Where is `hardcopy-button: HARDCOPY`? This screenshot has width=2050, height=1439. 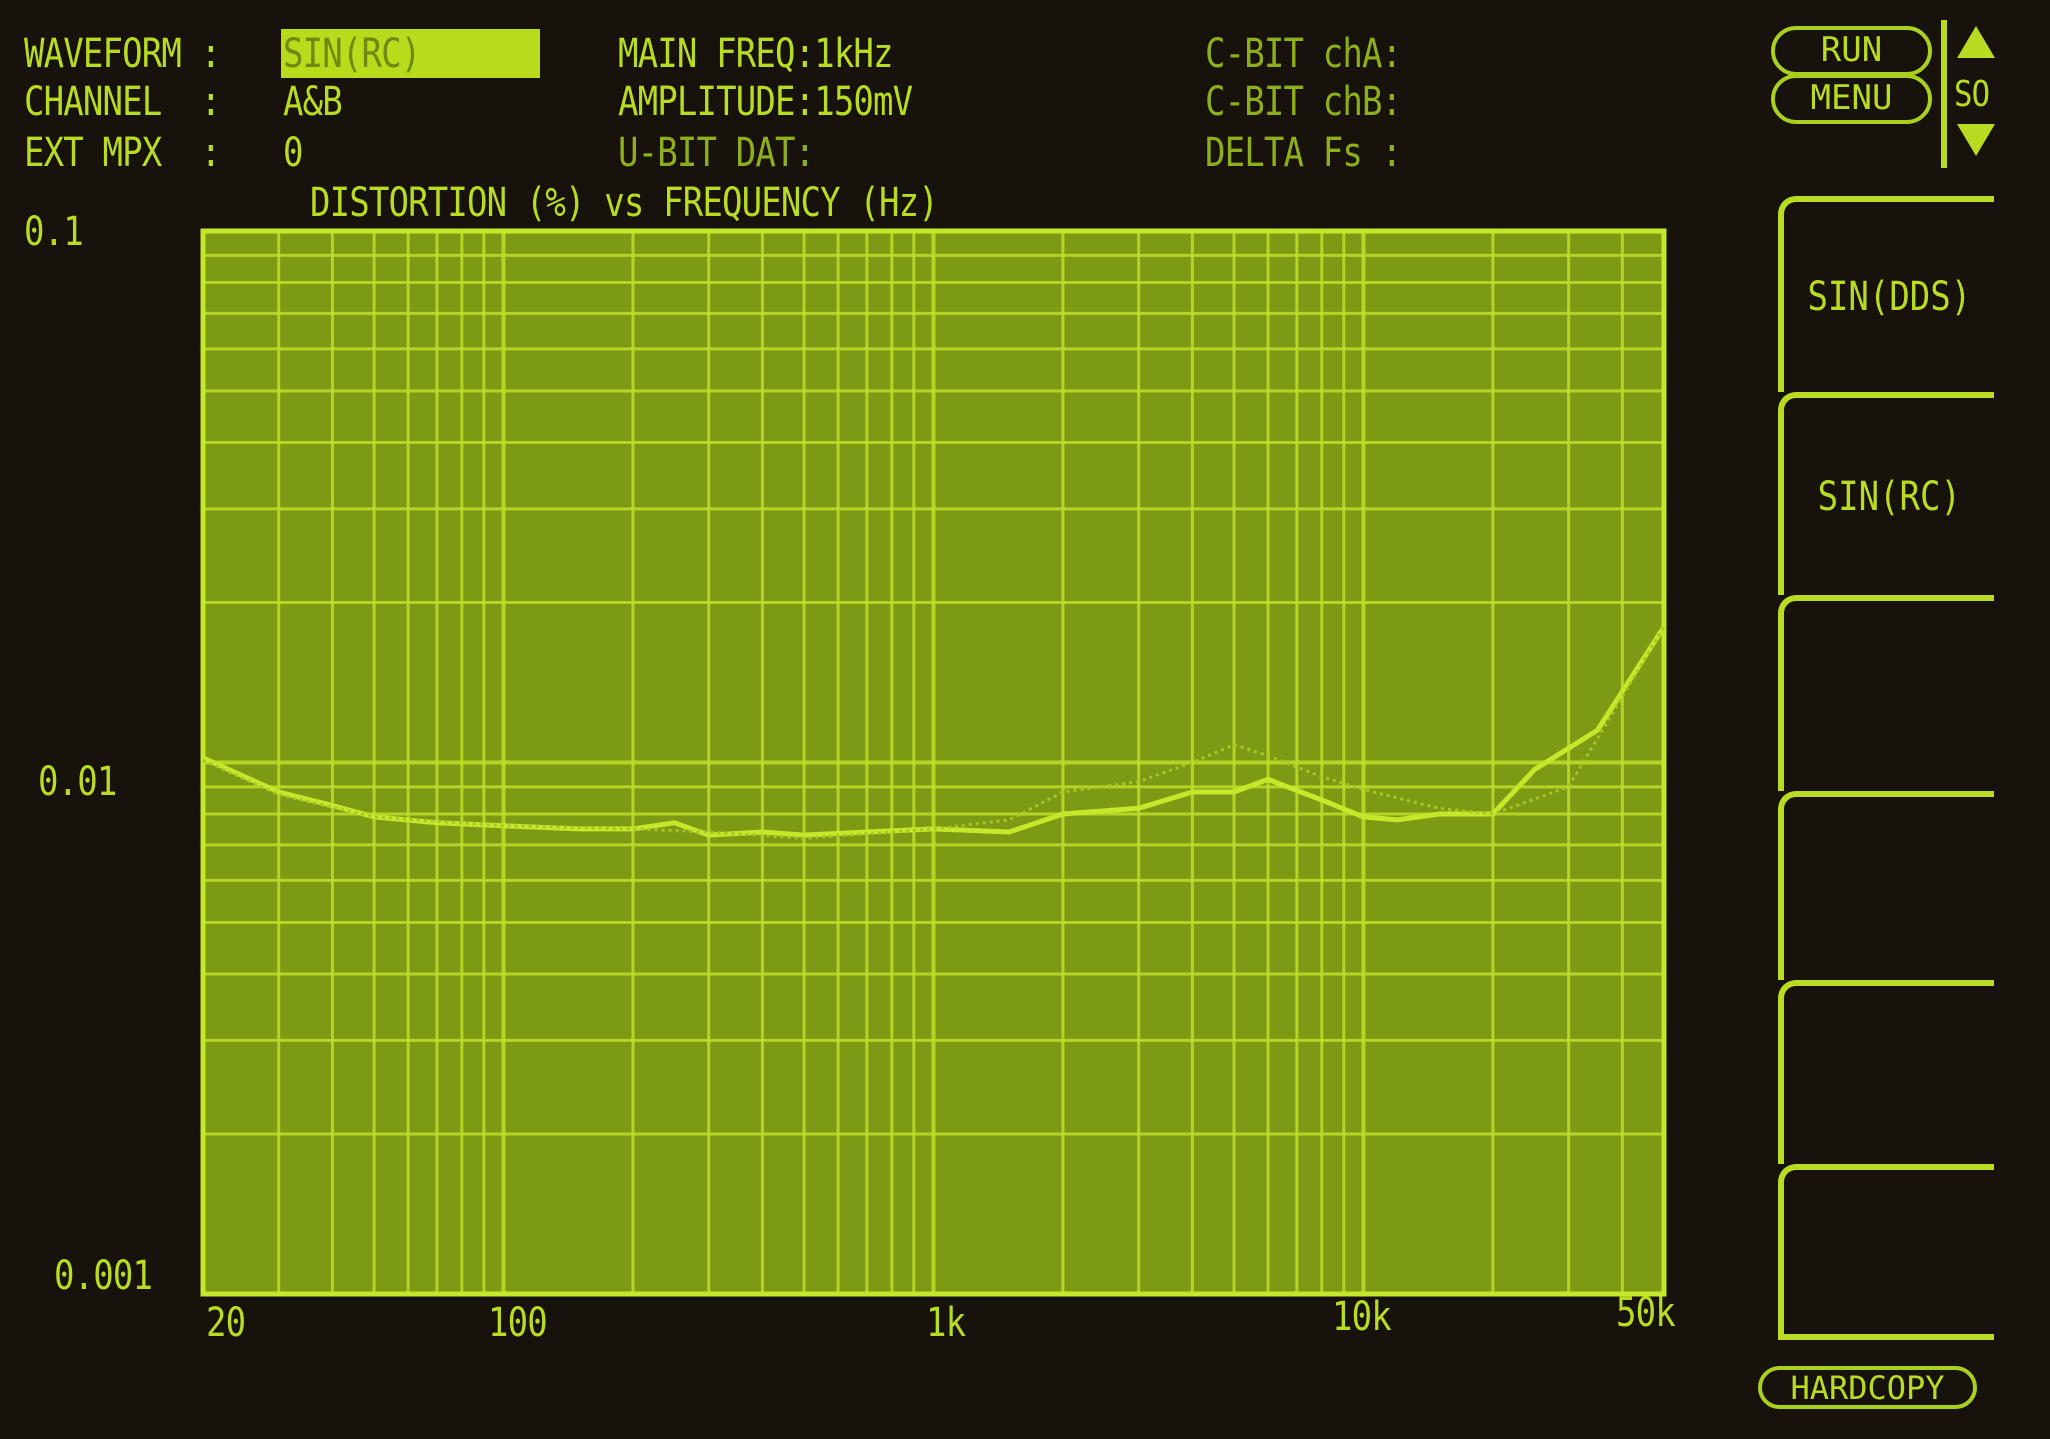
hardcopy-button: HARDCOPY is located at coordinates (1867, 1387).